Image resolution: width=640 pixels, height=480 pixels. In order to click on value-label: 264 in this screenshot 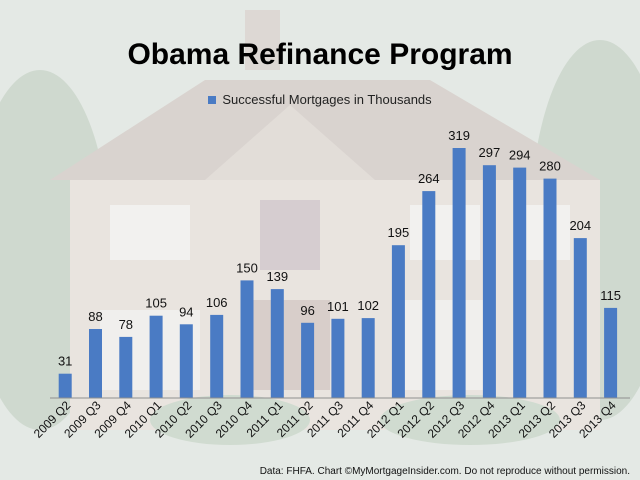, I will do `click(429, 178)`.